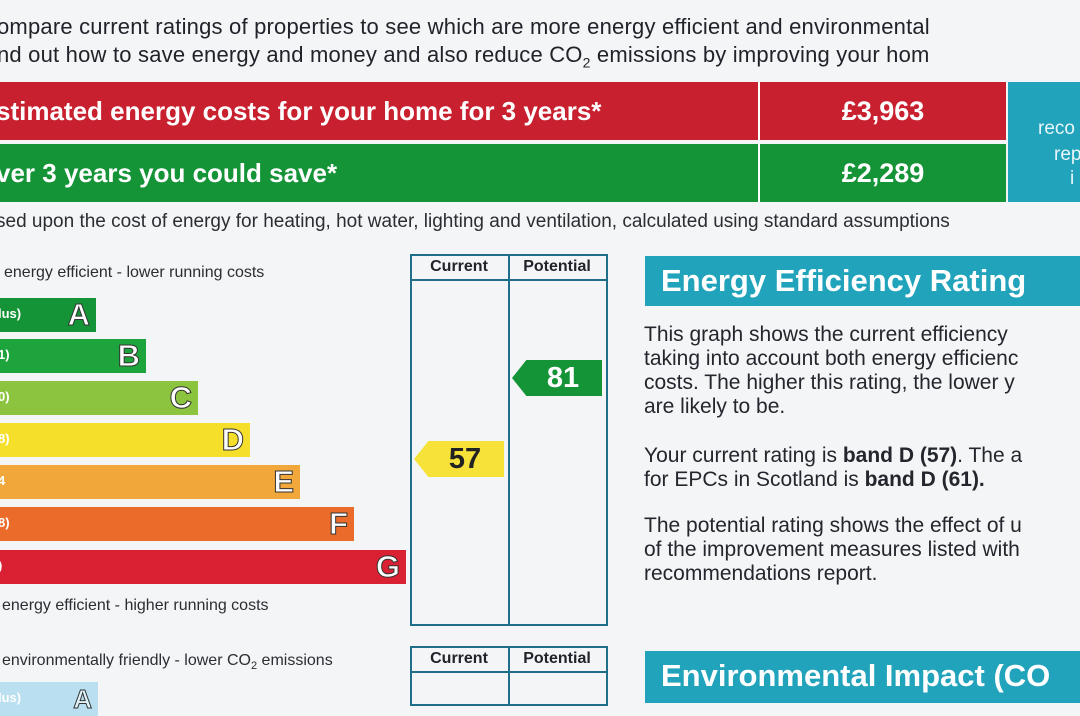 The height and width of the screenshot is (716, 1080). Describe the element at coordinates (833, 574) in the screenshot. I see `ee-p3-line-3: recommendations report.` at that location.